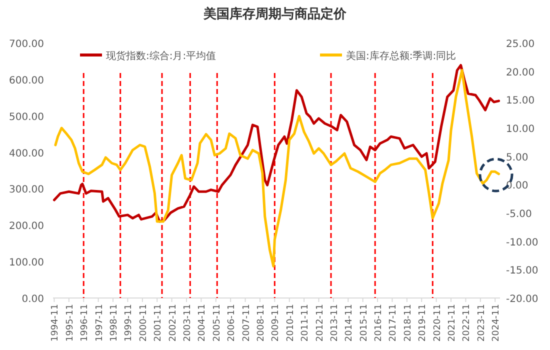 This screenshot has height=350, width=550. What do you see at coordinates (129, 323) in the screenshot?
I see `x-tick-label: 1999-11` at bounding box center [129, 323].